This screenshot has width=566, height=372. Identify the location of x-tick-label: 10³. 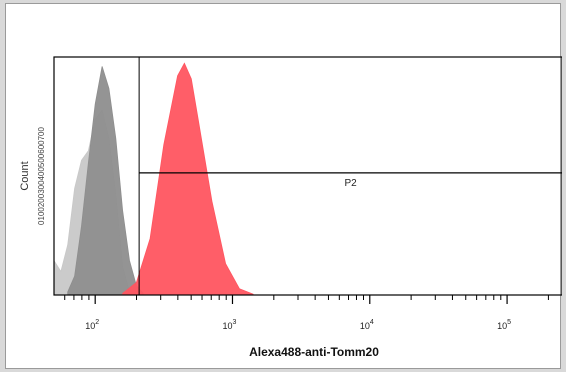
(230, 325).